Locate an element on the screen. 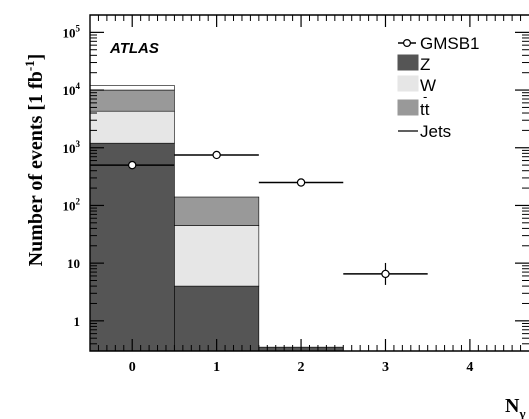 The height and width of the screenshot is (419, 529). legend-label-jets: Jets is located at coordinates (435, 131).